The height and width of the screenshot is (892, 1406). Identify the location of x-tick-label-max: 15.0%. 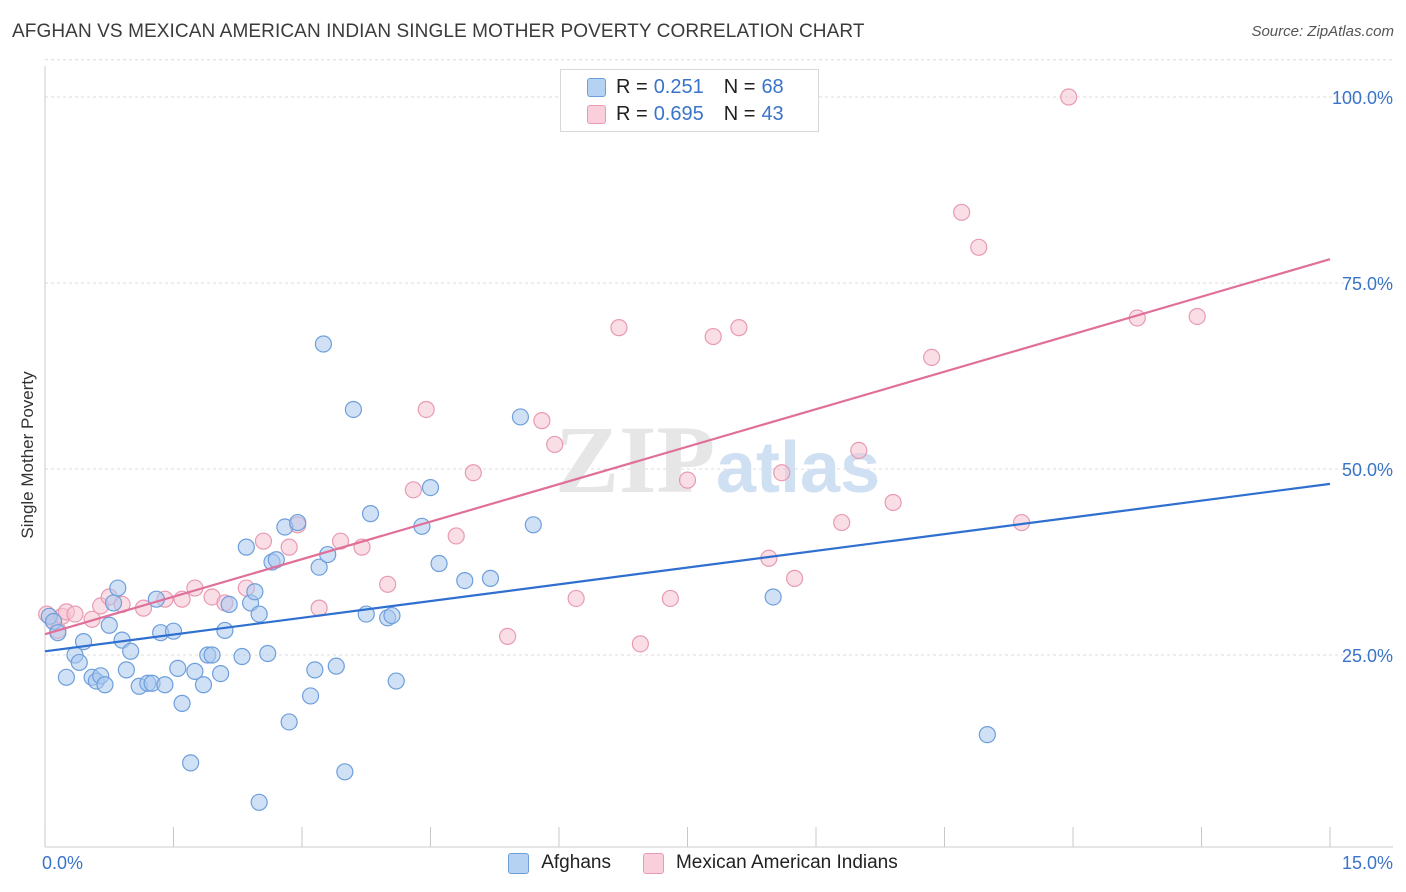
(1367, 863).